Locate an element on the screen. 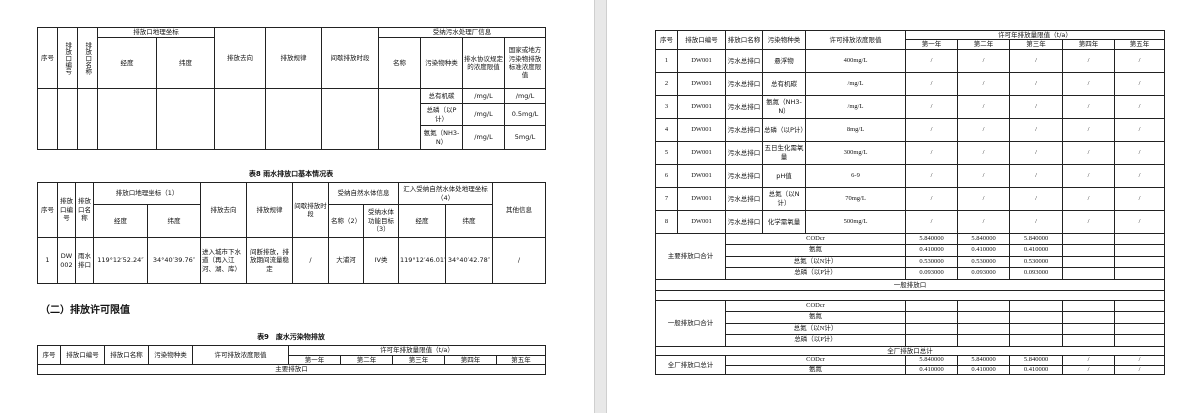 The width and height of the screenshot is (1197, 413). total-row: 总氮（以N计） 0.530000 0.530000 0.530000 is located at coordinates (911, 262).